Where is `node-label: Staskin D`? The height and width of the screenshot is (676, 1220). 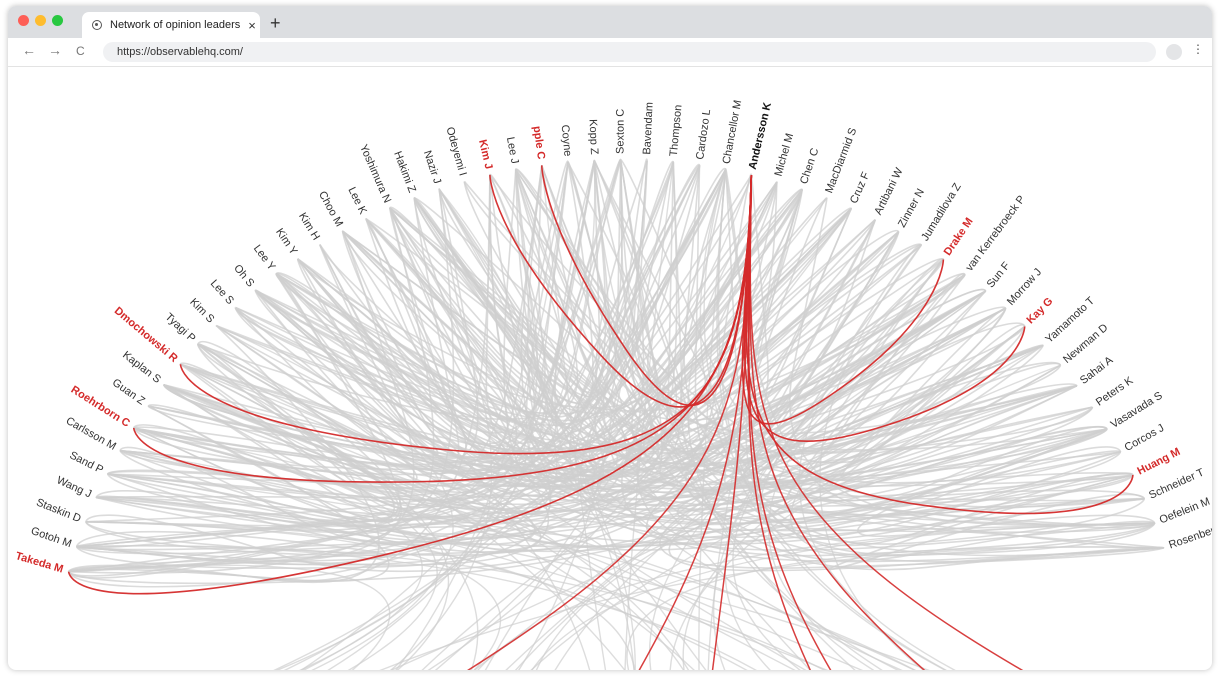
node-label: Staskin D is located at coordinates (58, 511).